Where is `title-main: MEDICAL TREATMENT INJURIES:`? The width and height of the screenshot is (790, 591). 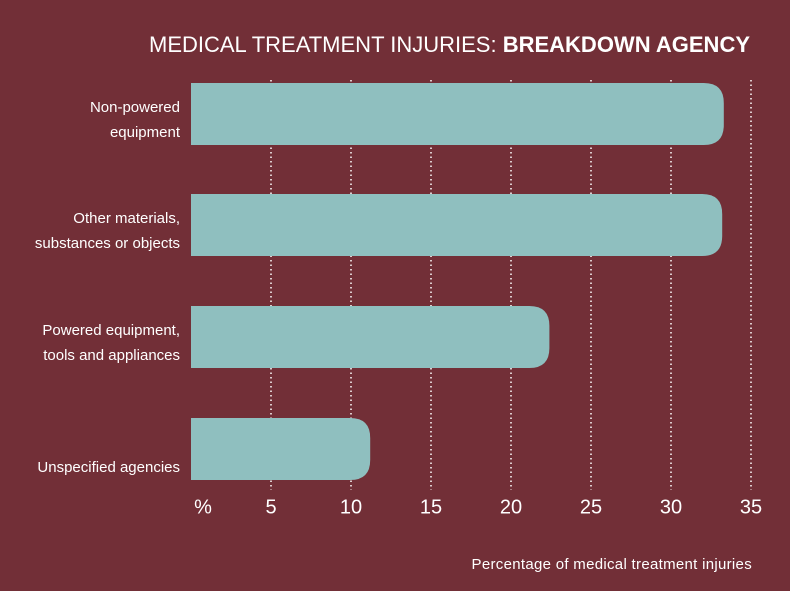
title-main: MEDICAL TREATMENT INJURIES: is located at coordinates (323, 44).